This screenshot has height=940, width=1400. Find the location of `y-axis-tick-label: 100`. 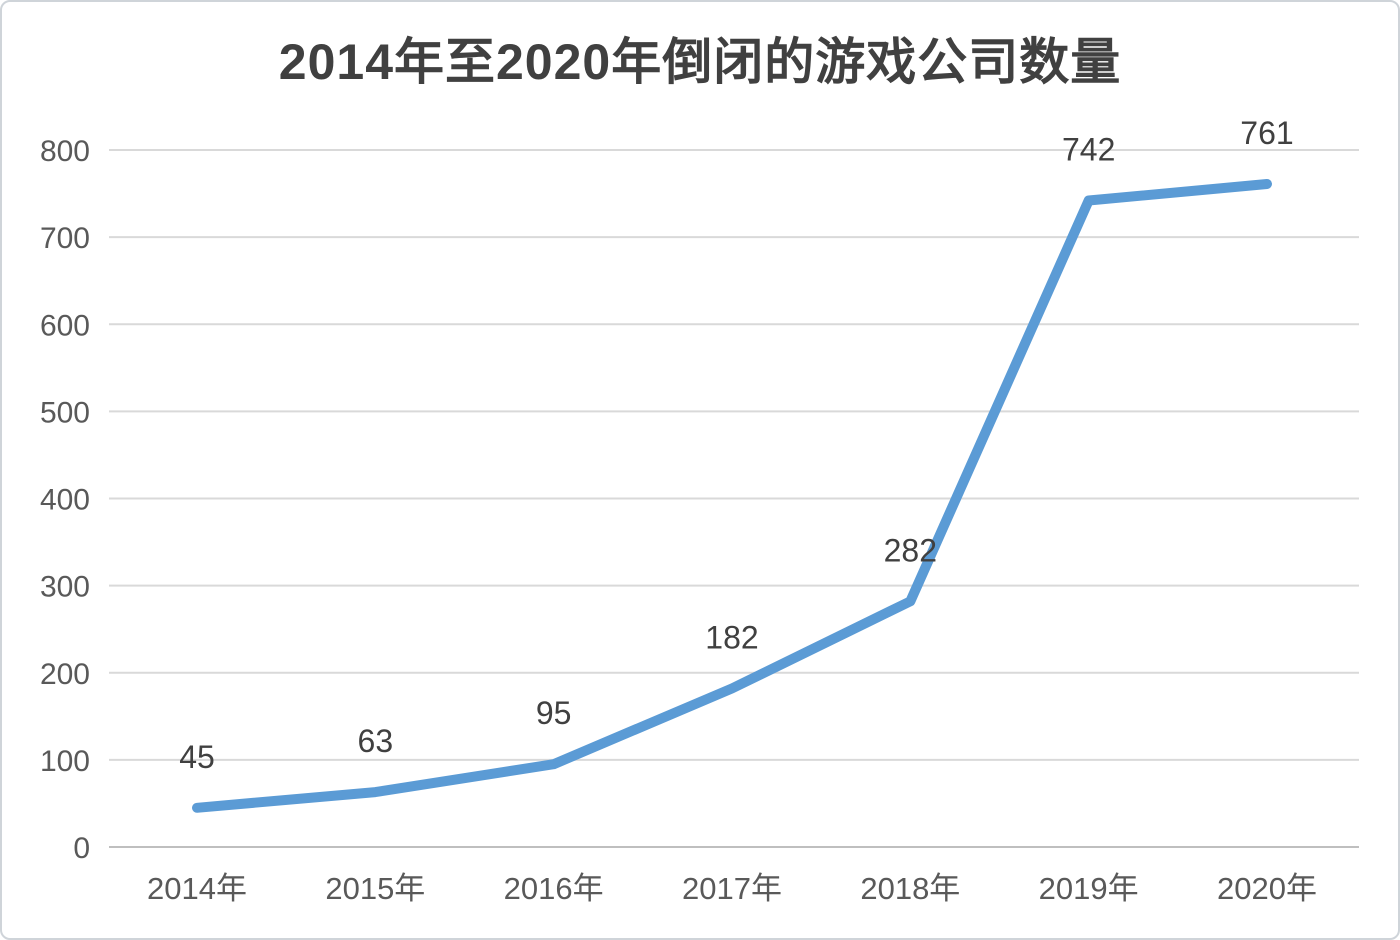

y-axis-tick-label: 100 is located at coordinates (65, 761).